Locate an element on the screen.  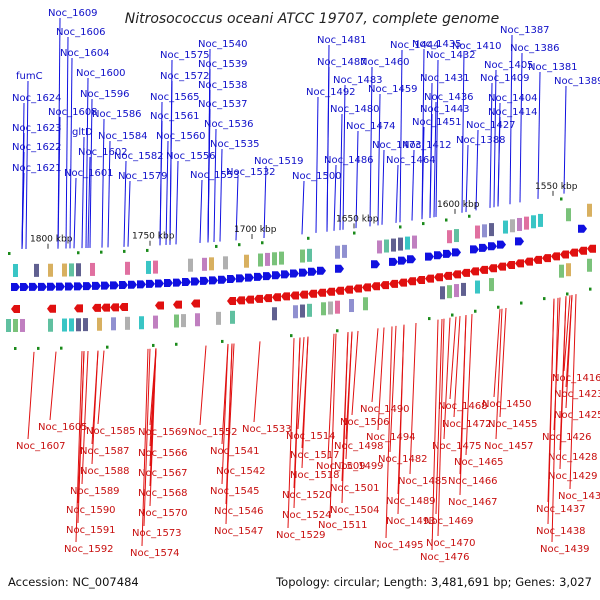
gene-label: Noc_1567 is located at coordinates (163, 473).